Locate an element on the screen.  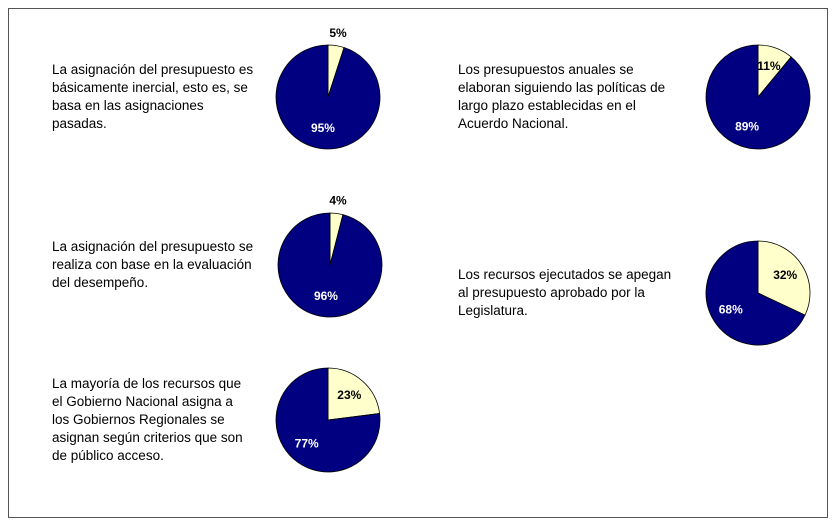
slice-label: 4% is located at coordinates (338, 201).